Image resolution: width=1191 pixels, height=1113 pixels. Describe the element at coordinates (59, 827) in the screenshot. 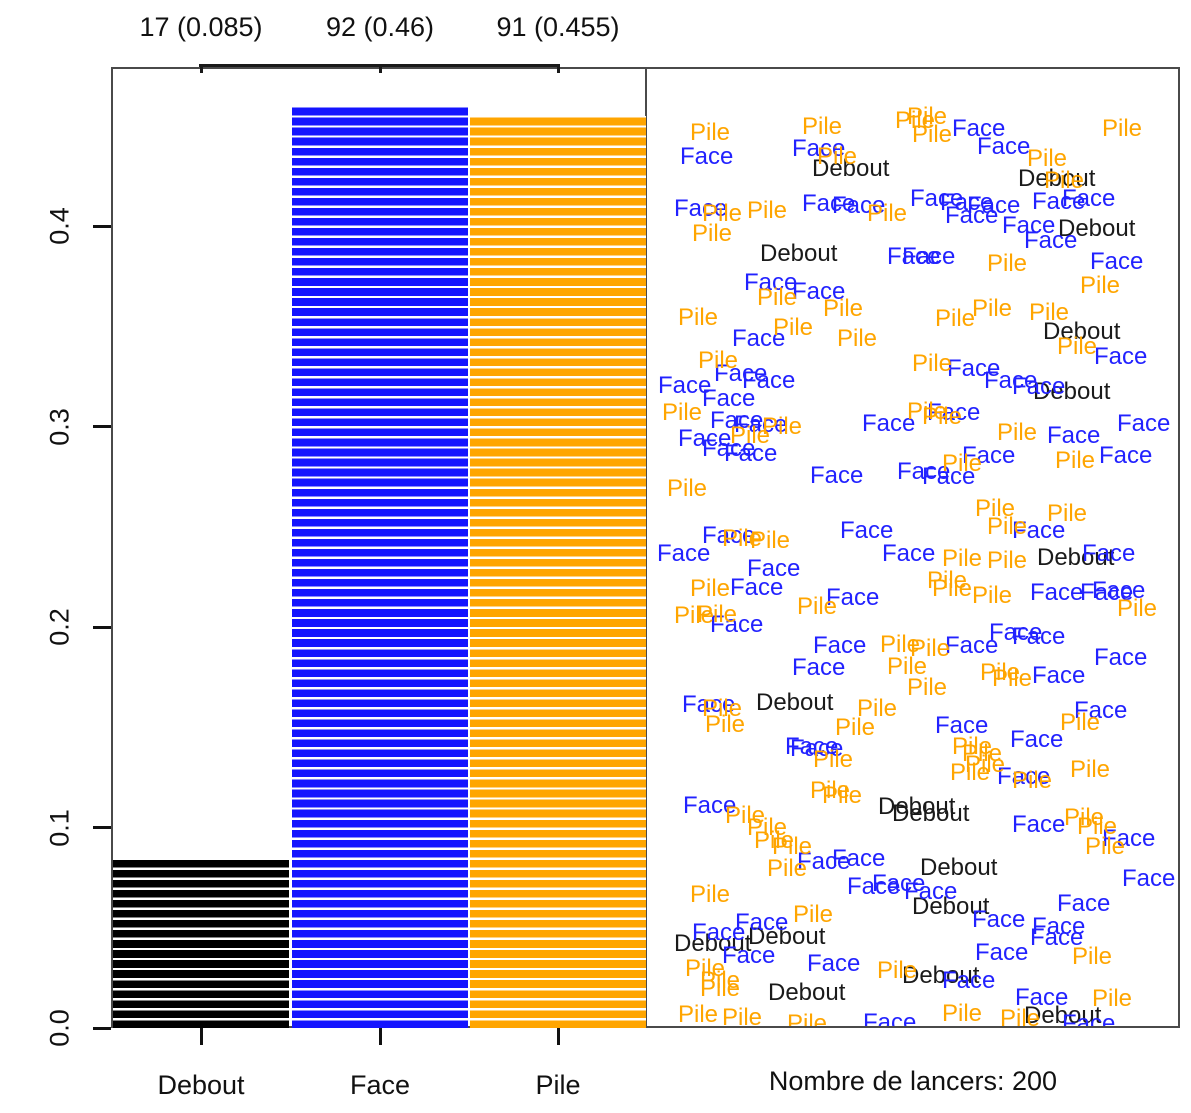

I see `y-axis-tick-label: 0.1` at that location.